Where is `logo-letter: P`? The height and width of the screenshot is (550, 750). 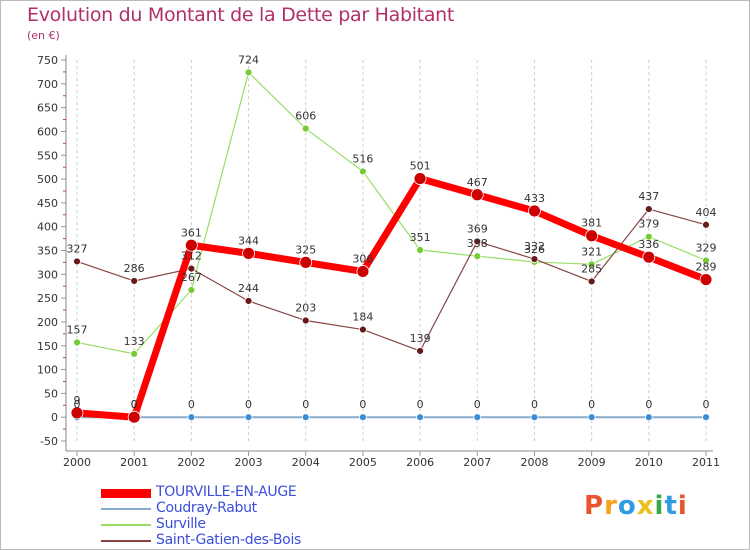 logo-letter: P is located at coordinates (594, 506).